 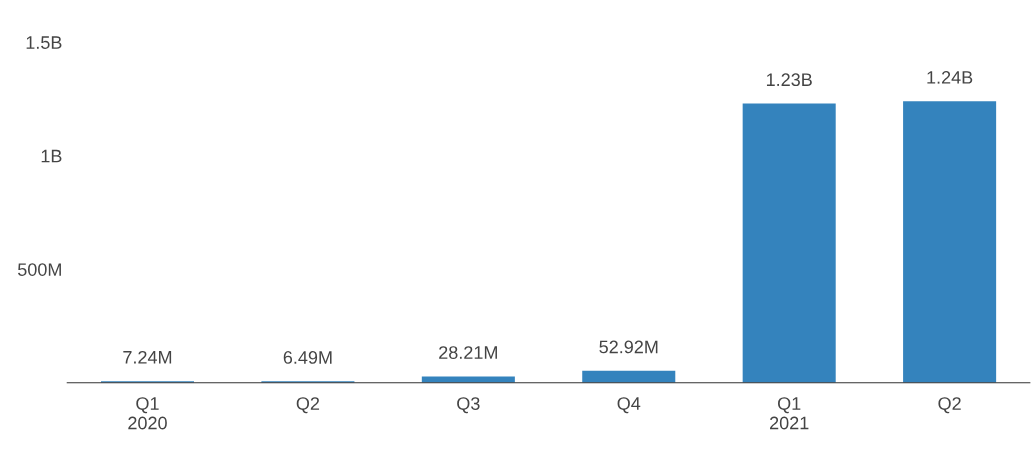 What do you see at coordinates (39, 269) in the screenshot?
I see `y-tick-label: 500M` at bounding box center [39, 269].